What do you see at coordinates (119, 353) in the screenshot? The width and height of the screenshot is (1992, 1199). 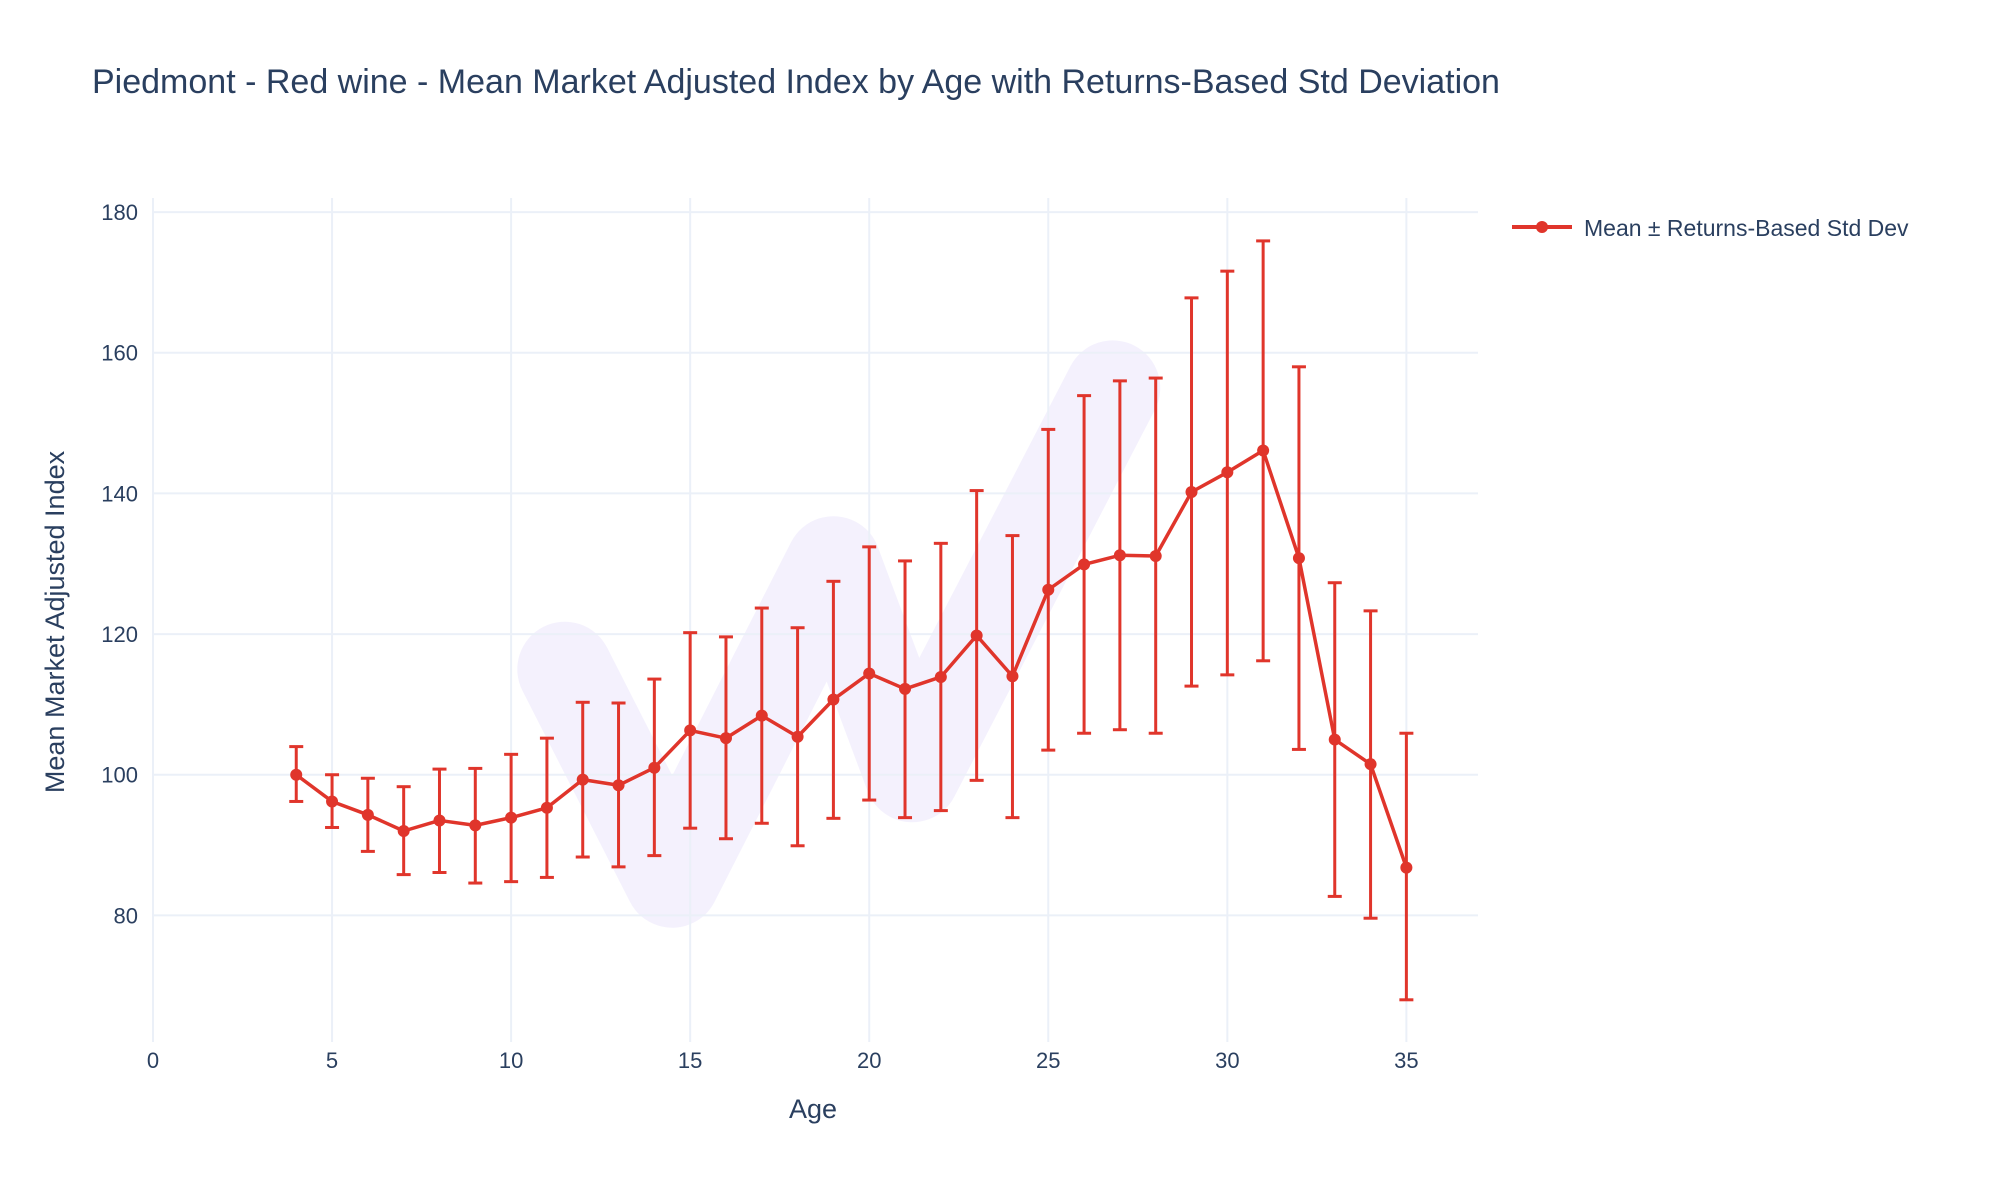 I see `y-tick-label: 160` at bounding box center [119, 353].